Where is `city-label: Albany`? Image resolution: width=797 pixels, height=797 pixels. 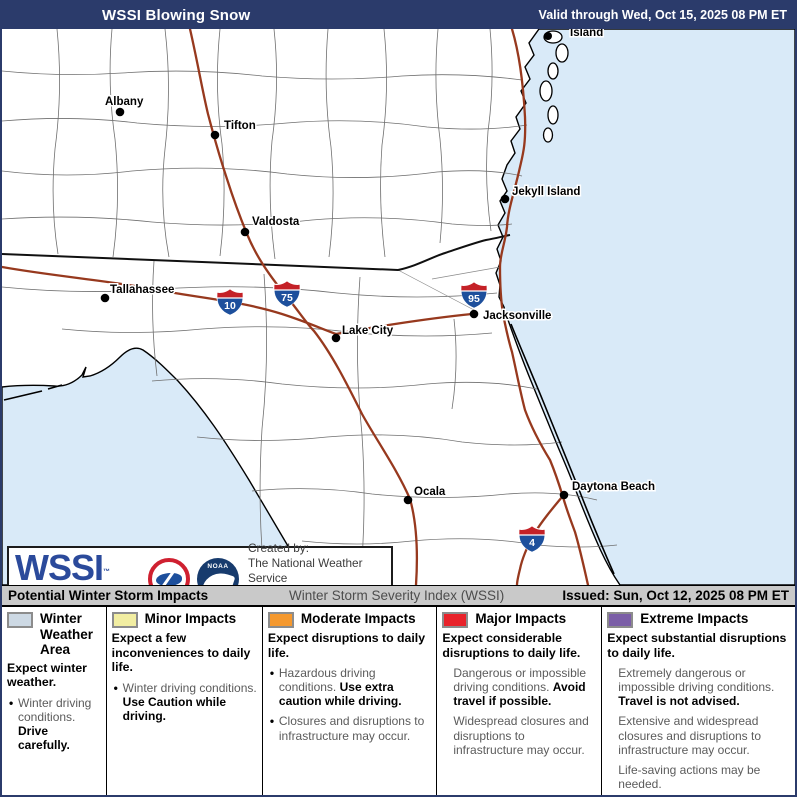 city-label: Albany is located at coordinates (124, 102).